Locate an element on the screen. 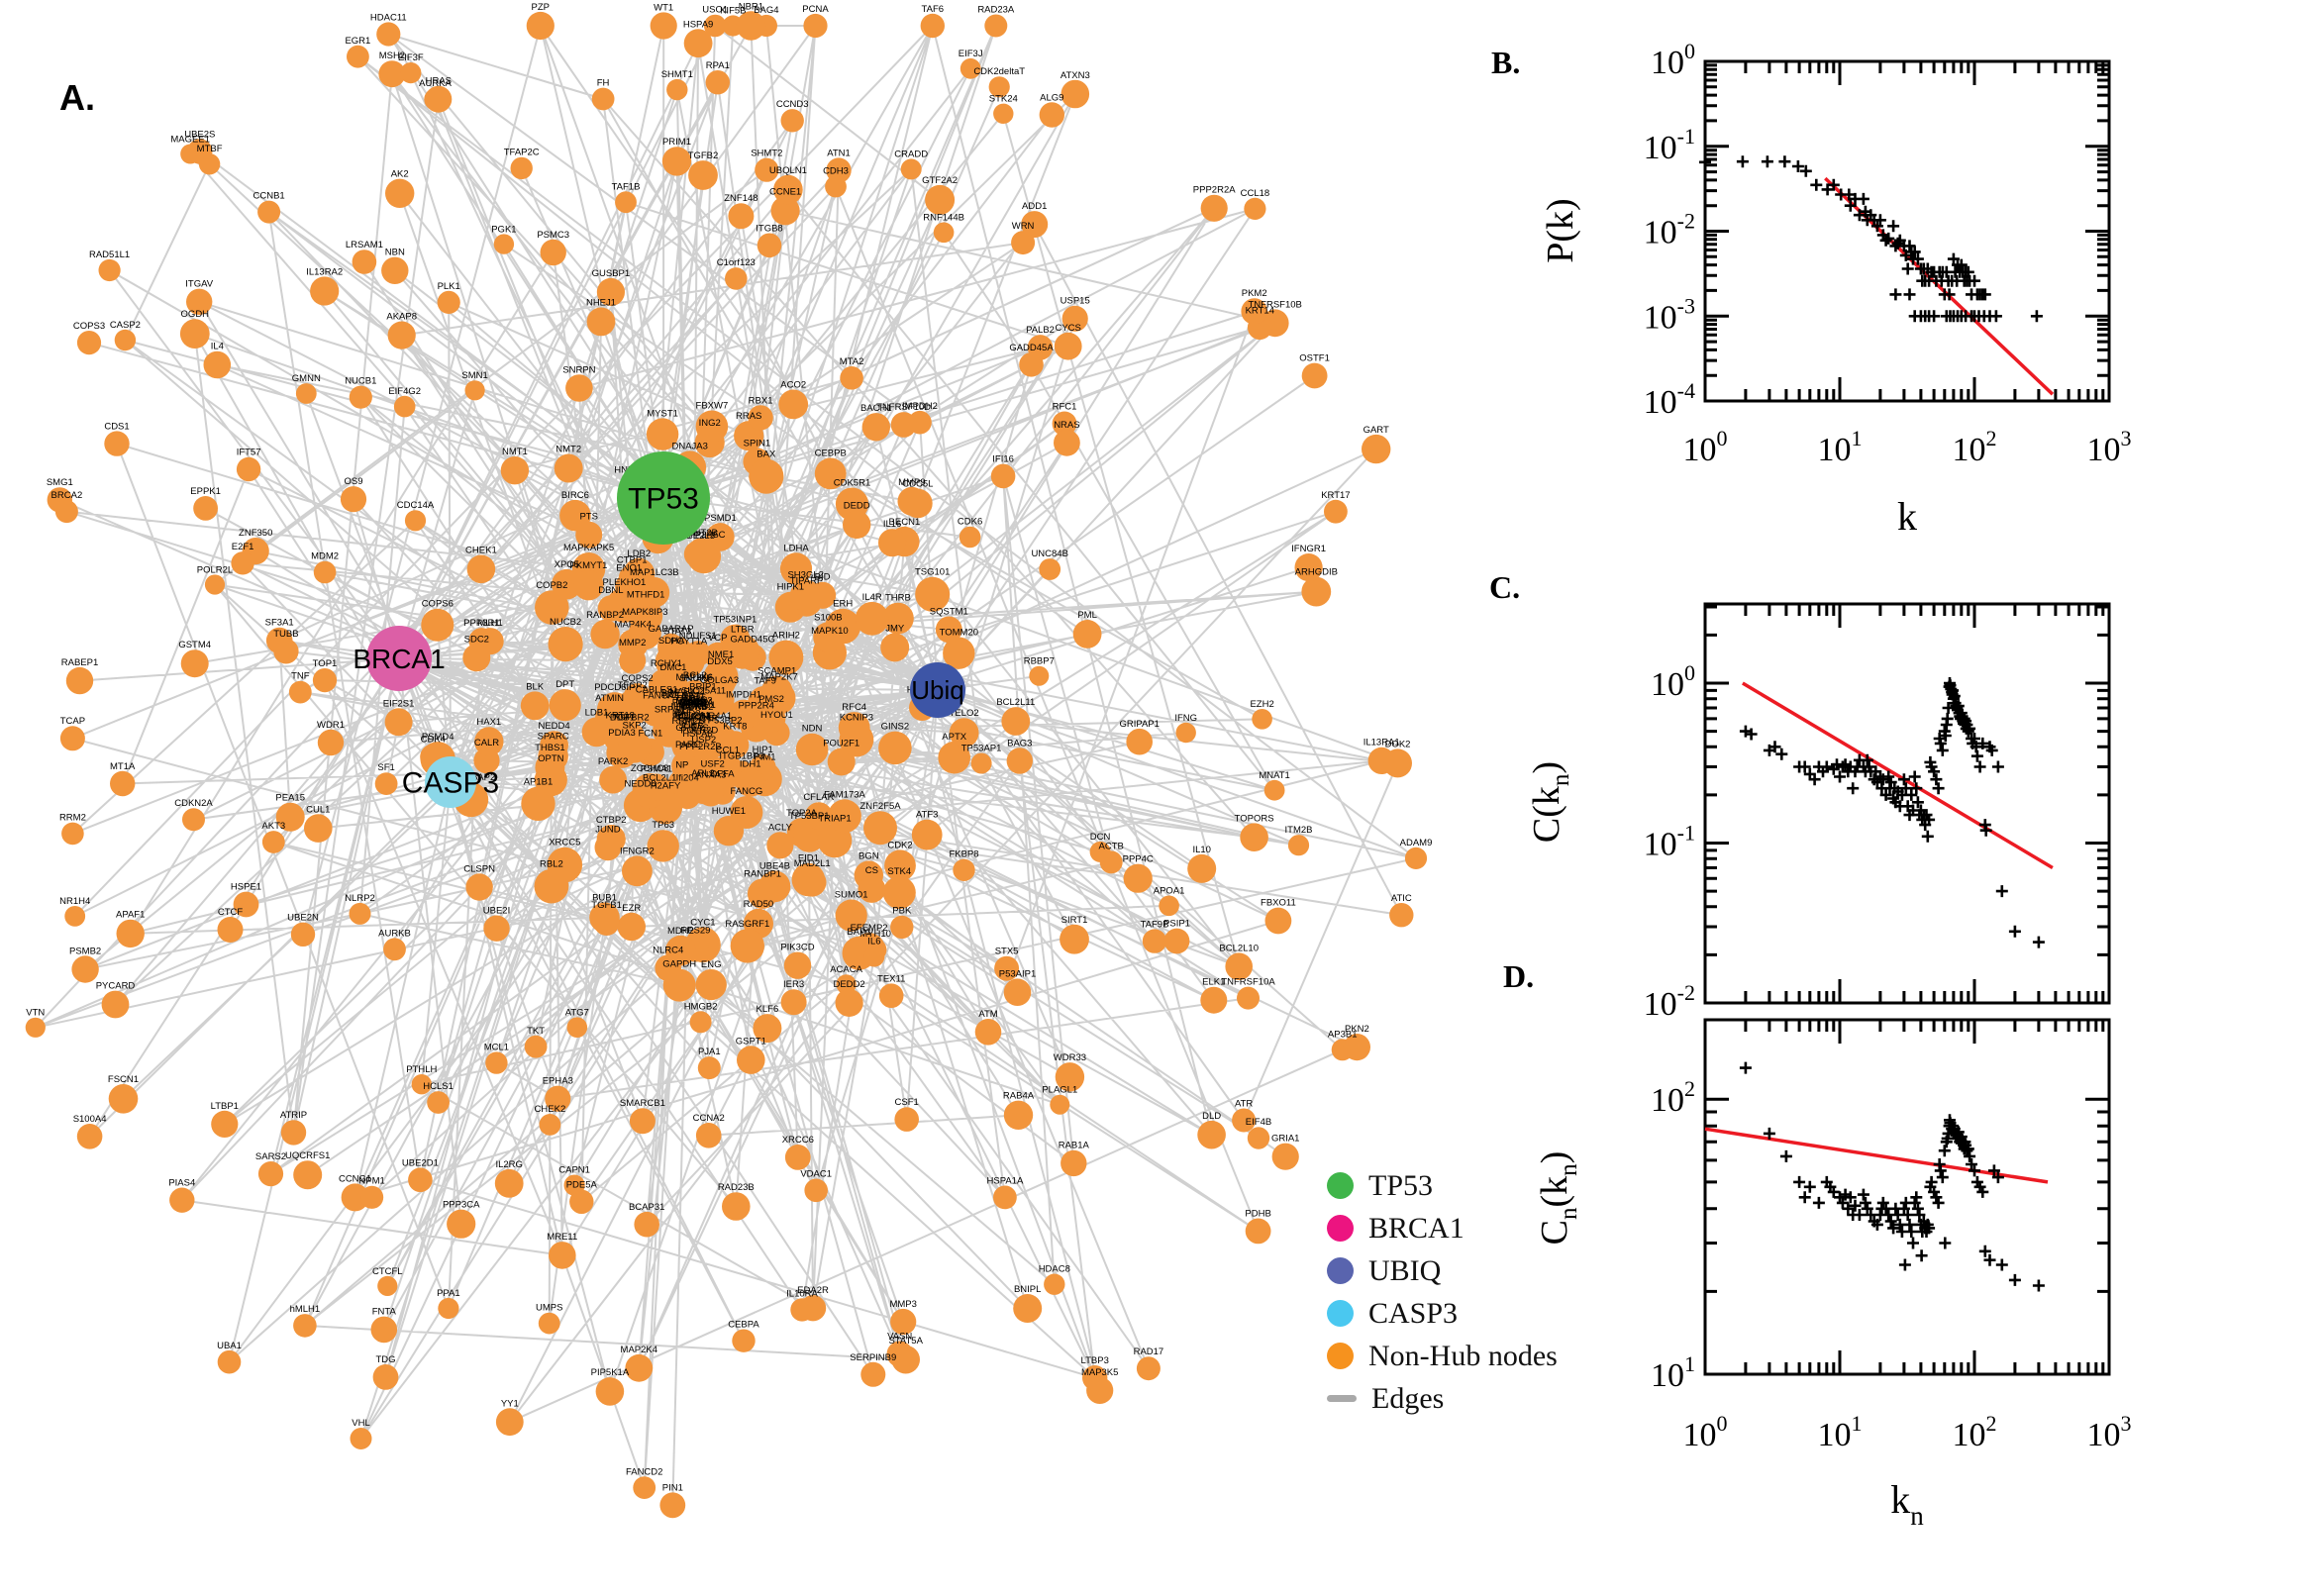  legend-brca1: BRCA1 is located at coordinates (1443, 1228).